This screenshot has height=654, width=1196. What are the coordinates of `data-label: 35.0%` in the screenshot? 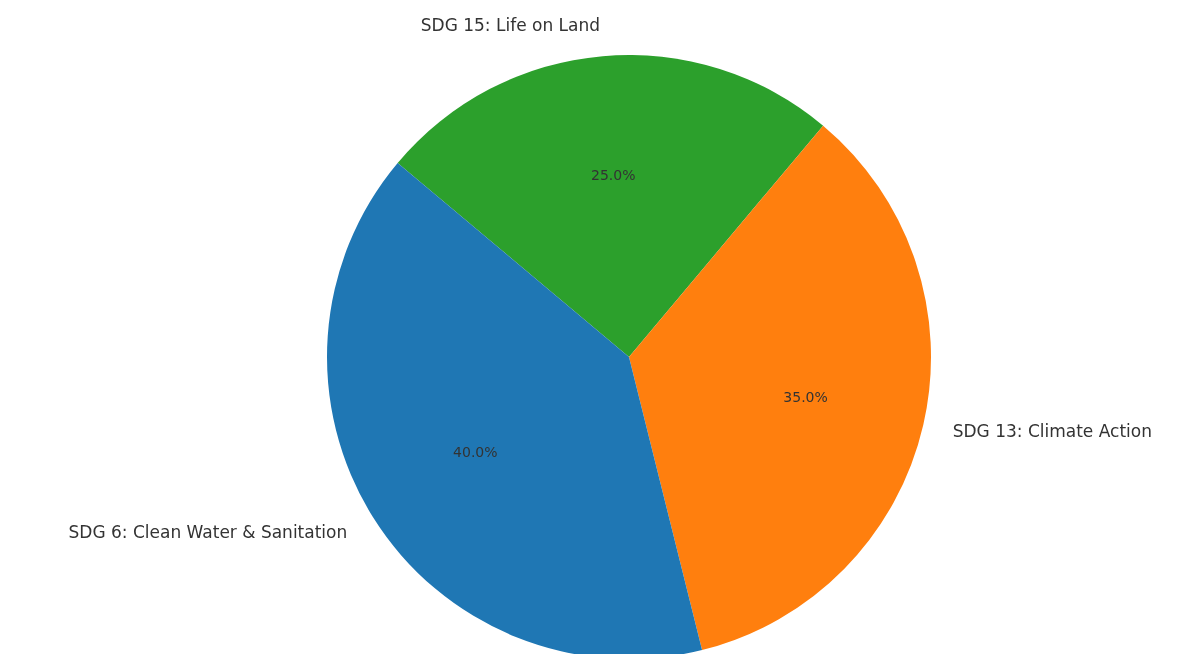 It's located at (805, 396).